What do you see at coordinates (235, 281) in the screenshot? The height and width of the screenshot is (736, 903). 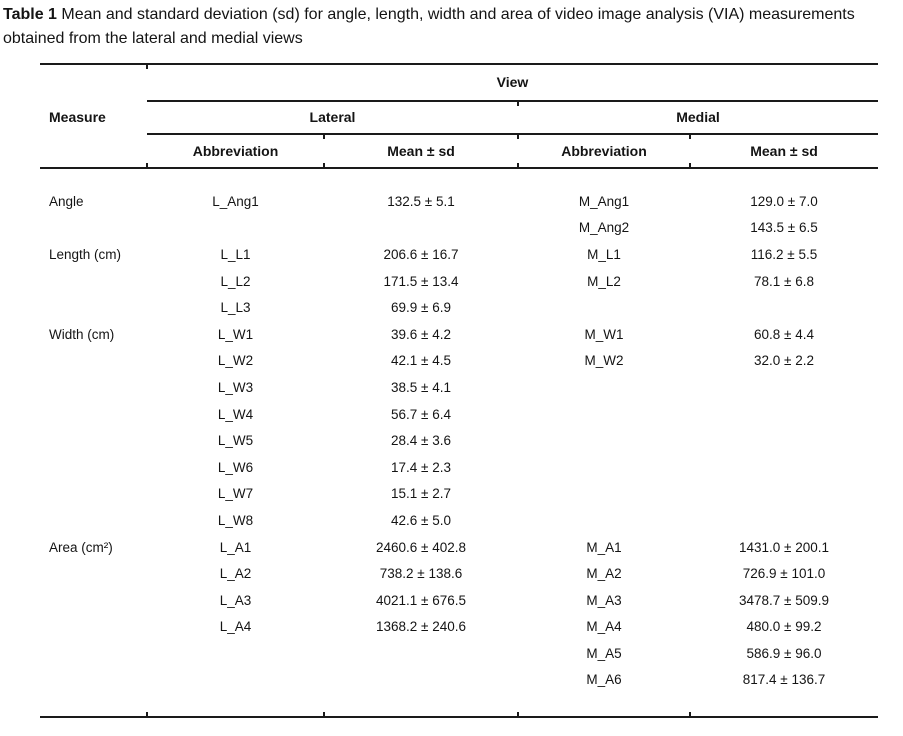 I see `lateral-abbreviation-cell: L_L2` at bounding box center [235, 281].